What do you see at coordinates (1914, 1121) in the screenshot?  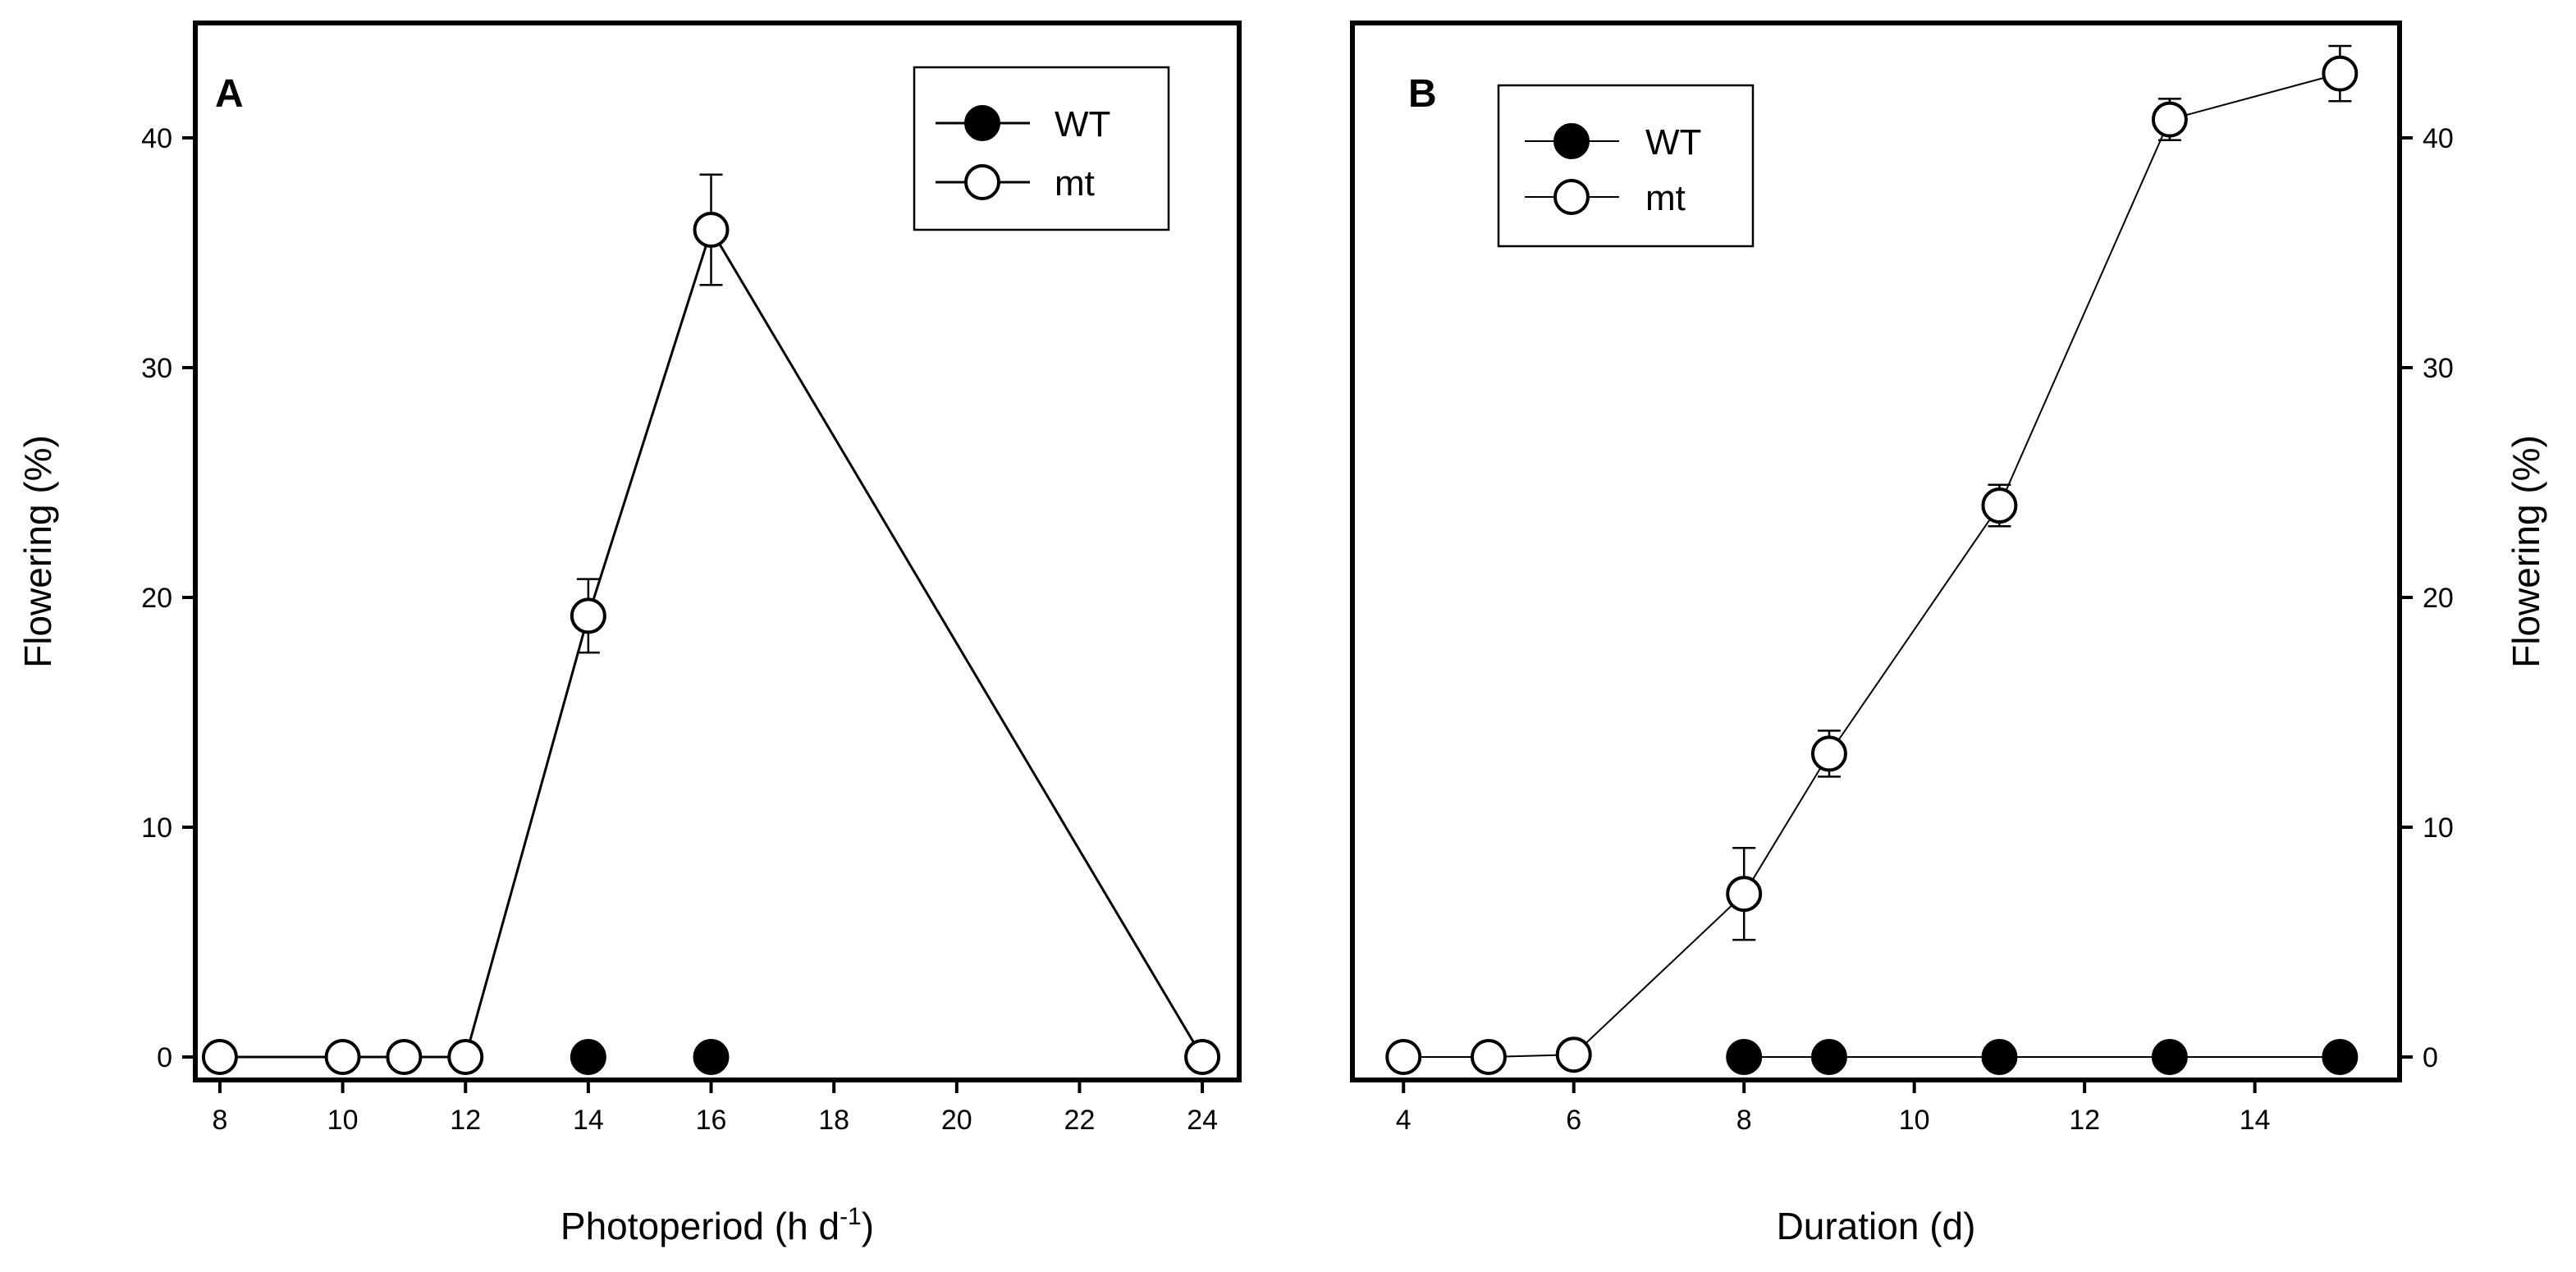 I see `x-tick-label-3: 10` at bounding box center [1914, 1121].